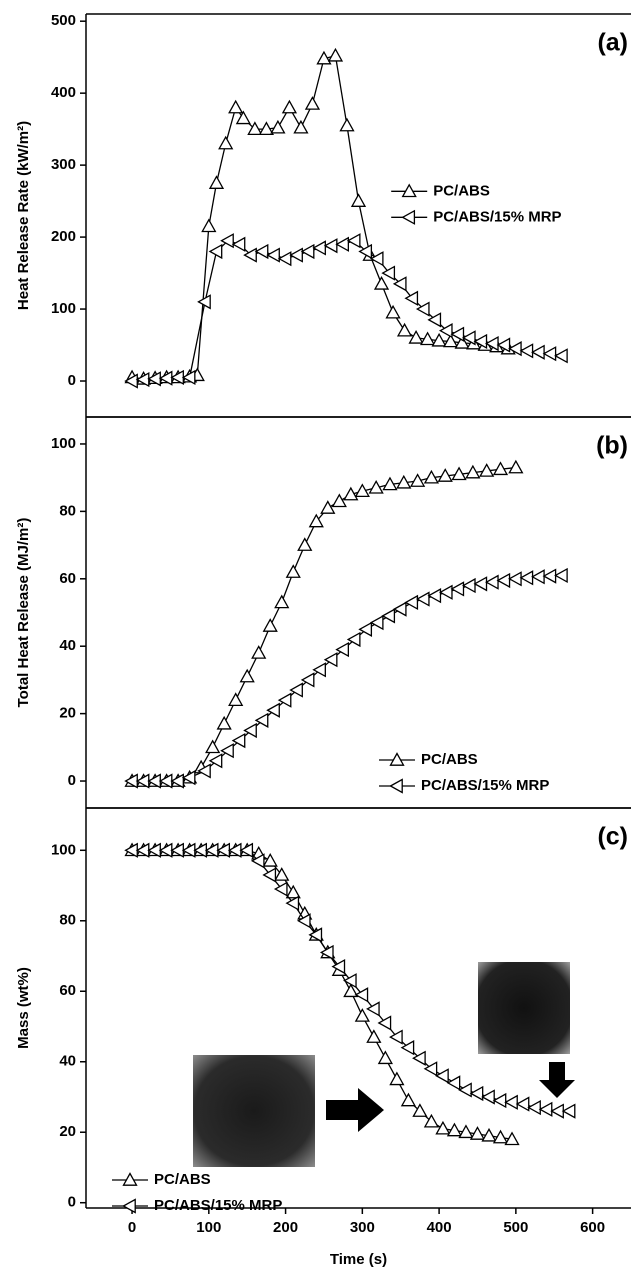 Image resolution: width=632 pixels, height=1279 pixels. What do you see at coordinates (208, 1227) in the screenshot?
I see `x-tick-label: 100` at bounding box center [208, 1227].